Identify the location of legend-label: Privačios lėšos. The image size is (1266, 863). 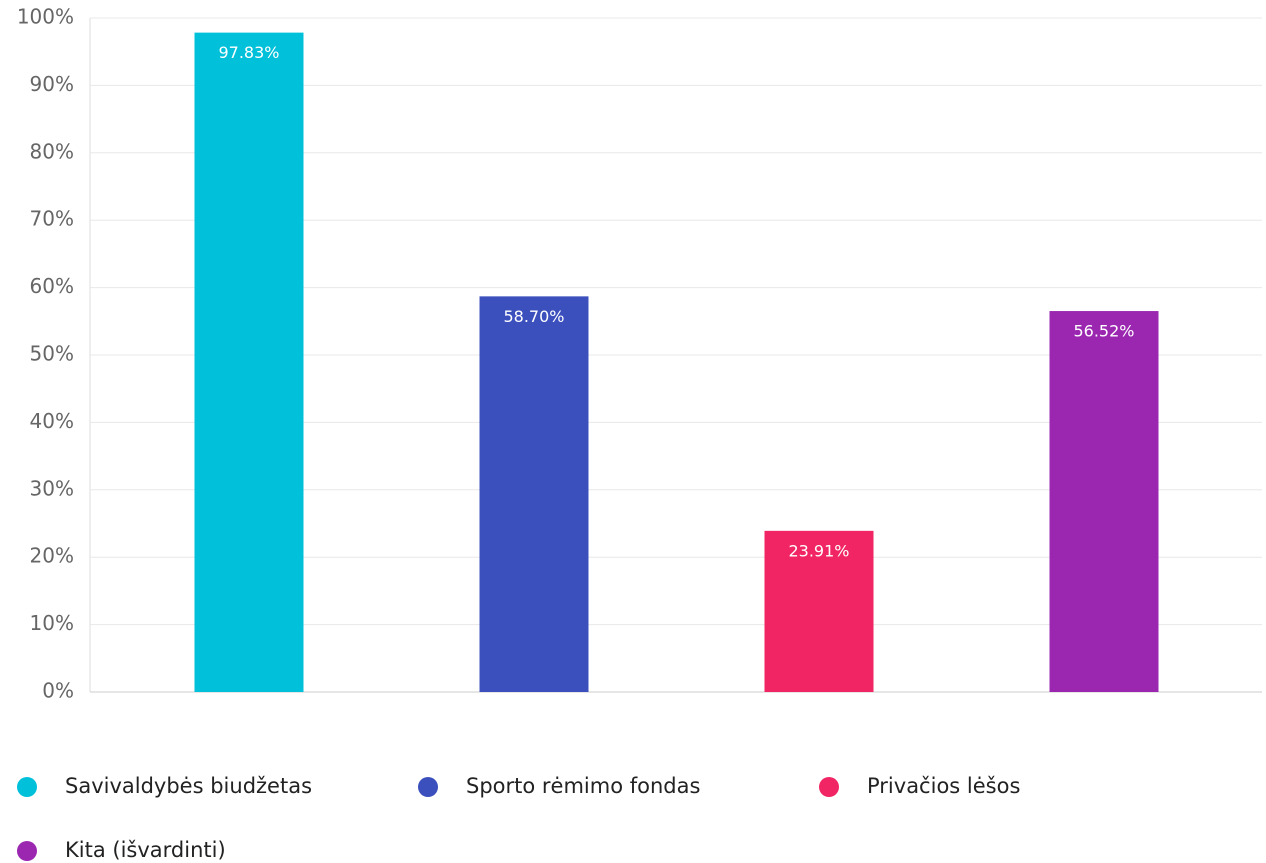
(943, 786).